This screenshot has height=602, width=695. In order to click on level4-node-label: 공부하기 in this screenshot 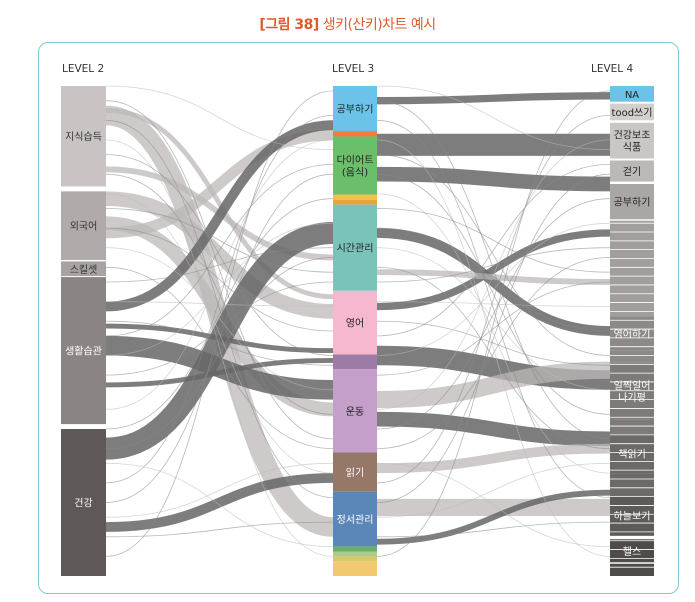, I will do `click(632, 202)`.